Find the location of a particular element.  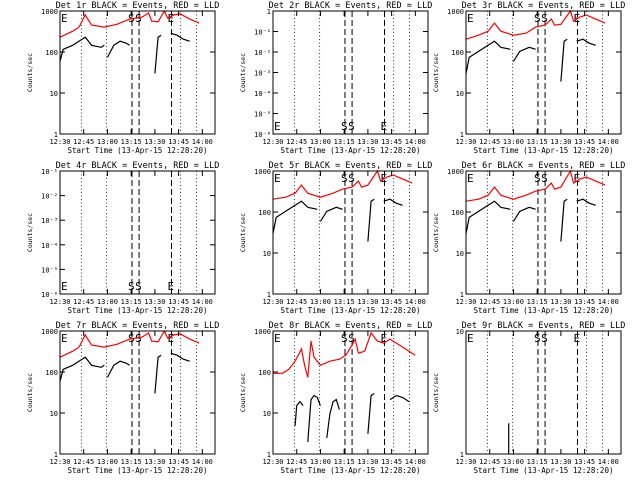

panel-title: Det 3r BLACK = Events, RED = LLD is located at coordinates (544, 6).